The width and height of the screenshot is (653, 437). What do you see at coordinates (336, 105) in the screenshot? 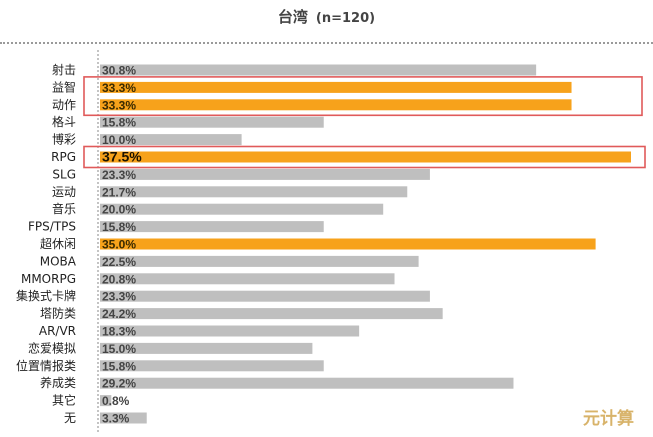
I see `bar-动作` at bounding box center [336, 105].